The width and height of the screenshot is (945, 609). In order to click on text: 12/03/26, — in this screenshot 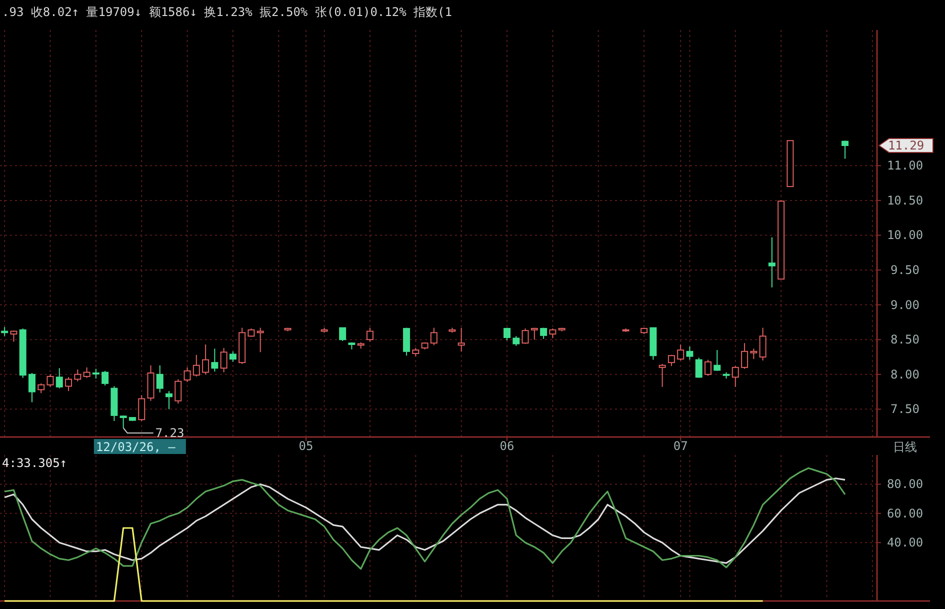, I will do `click(136, 447)`.